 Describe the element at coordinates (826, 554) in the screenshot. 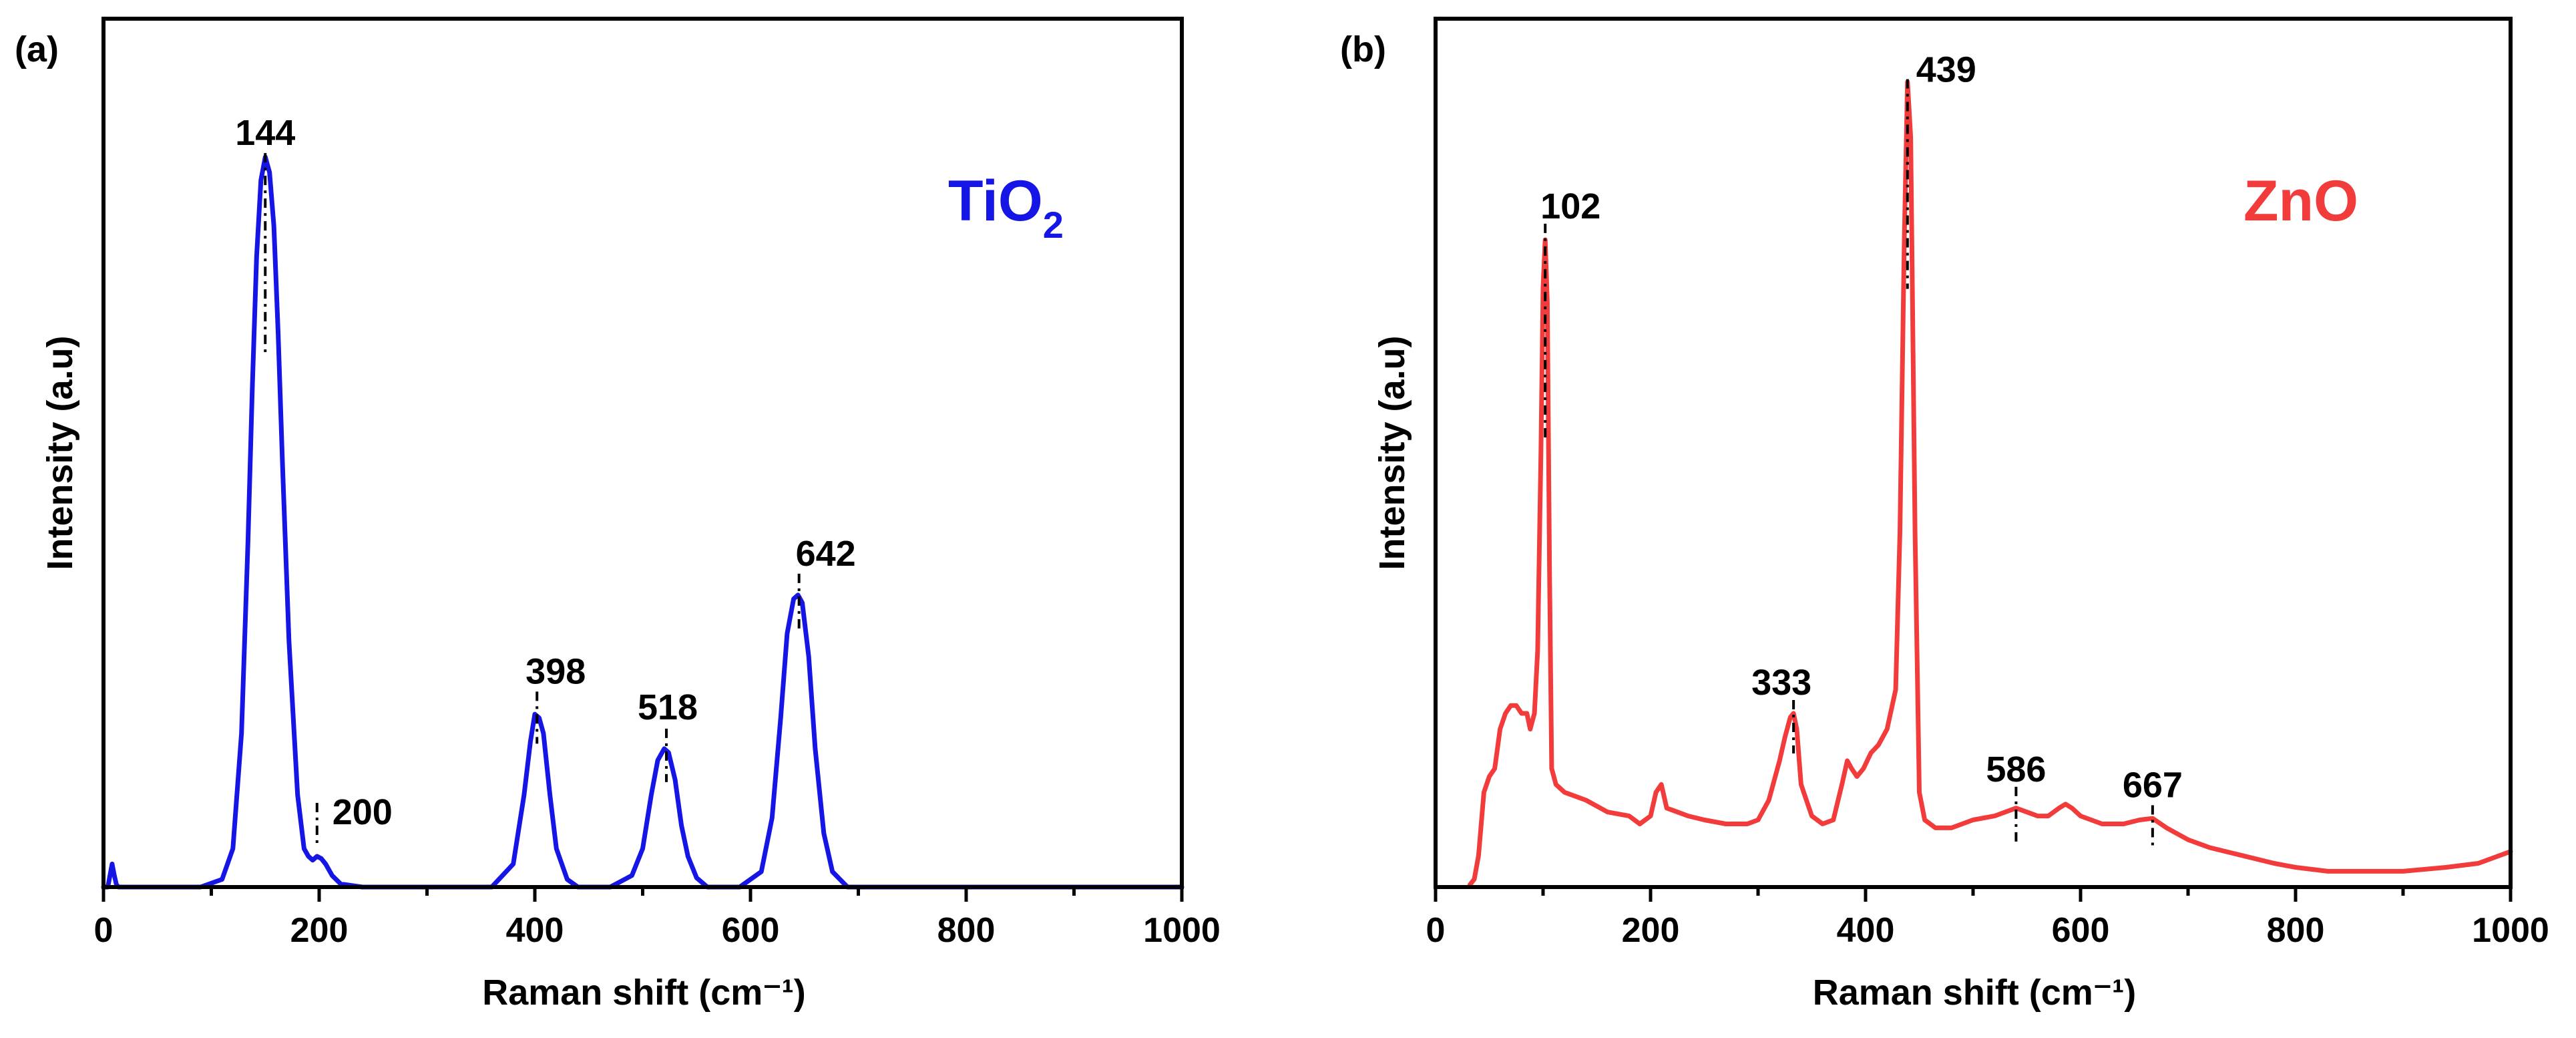

I see `peak-label: 642` at that location.